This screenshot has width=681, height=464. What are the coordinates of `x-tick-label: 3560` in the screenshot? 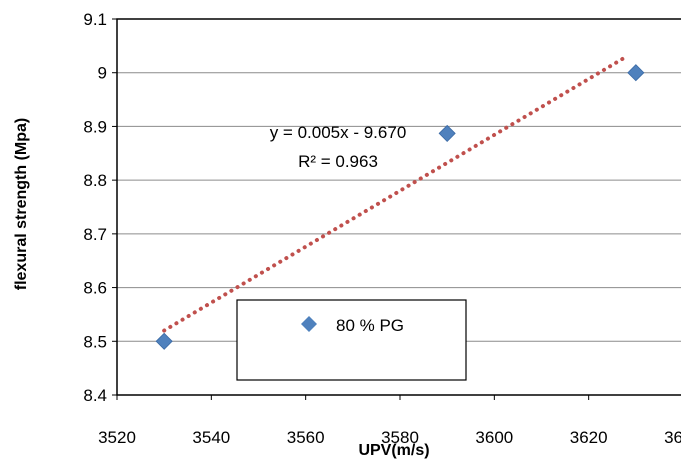 It's located at (306, 437).